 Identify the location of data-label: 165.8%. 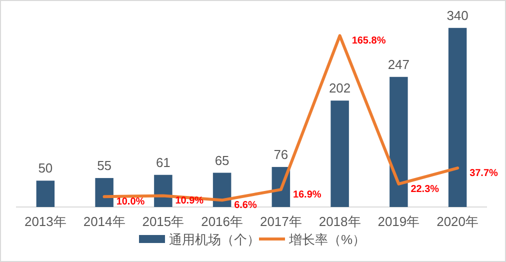
(369, 41).